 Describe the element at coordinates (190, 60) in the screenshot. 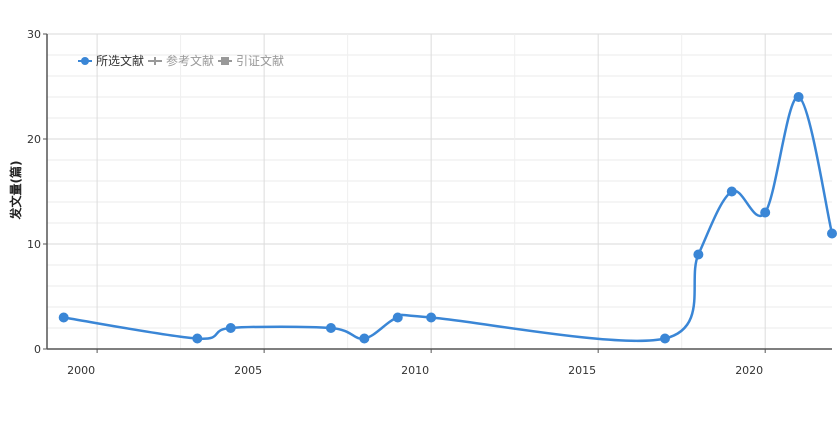

I see `legend-label: 参考文献` at that location.